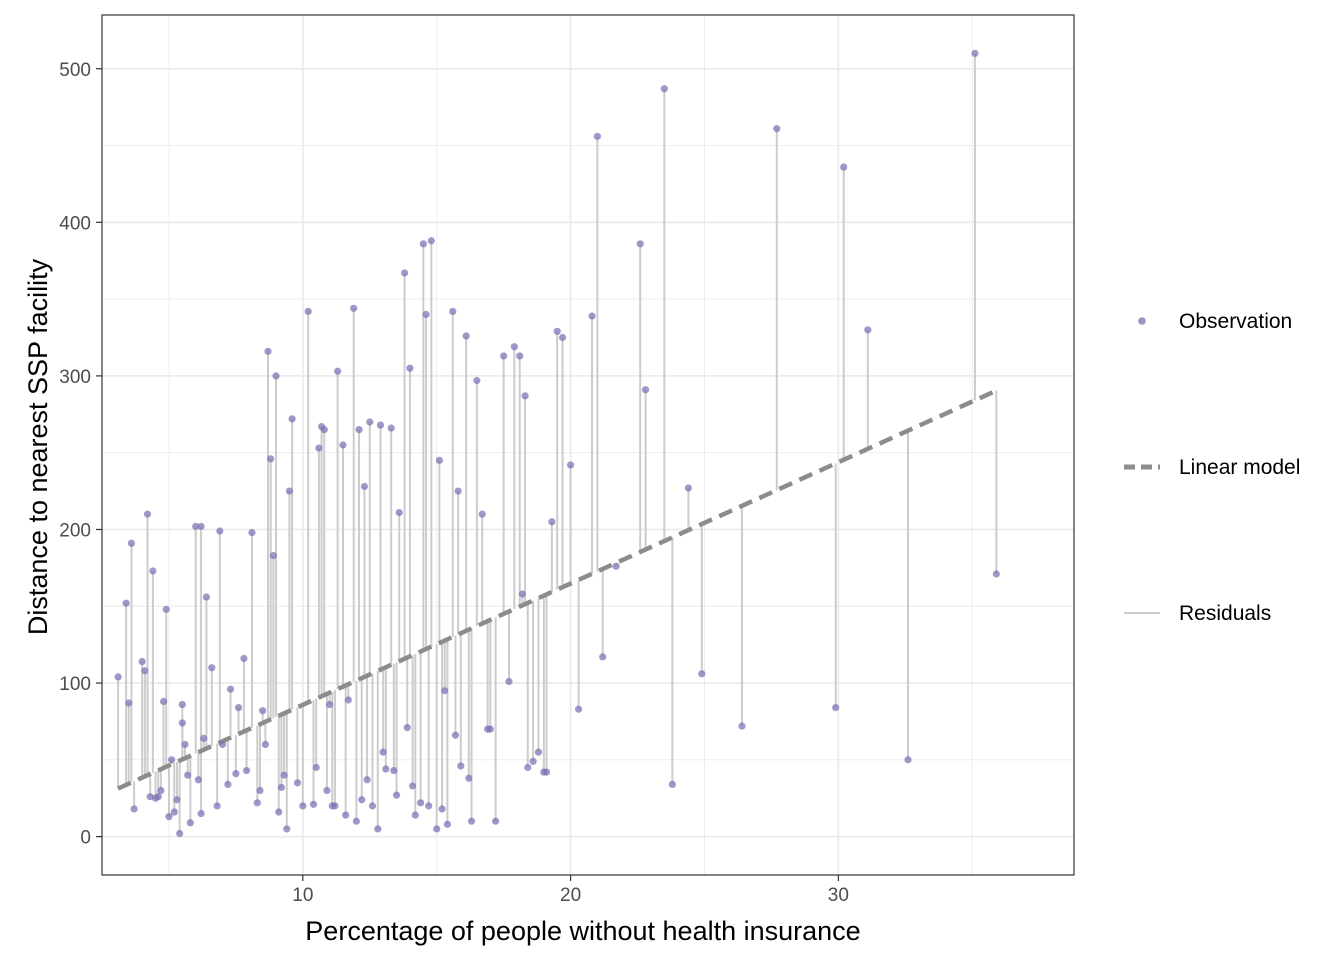 This screenshot has height=960, width=1344. Describe the element at coordinates (75, 377) in the screenshot. I see `y-tick-label: 300` at that location.